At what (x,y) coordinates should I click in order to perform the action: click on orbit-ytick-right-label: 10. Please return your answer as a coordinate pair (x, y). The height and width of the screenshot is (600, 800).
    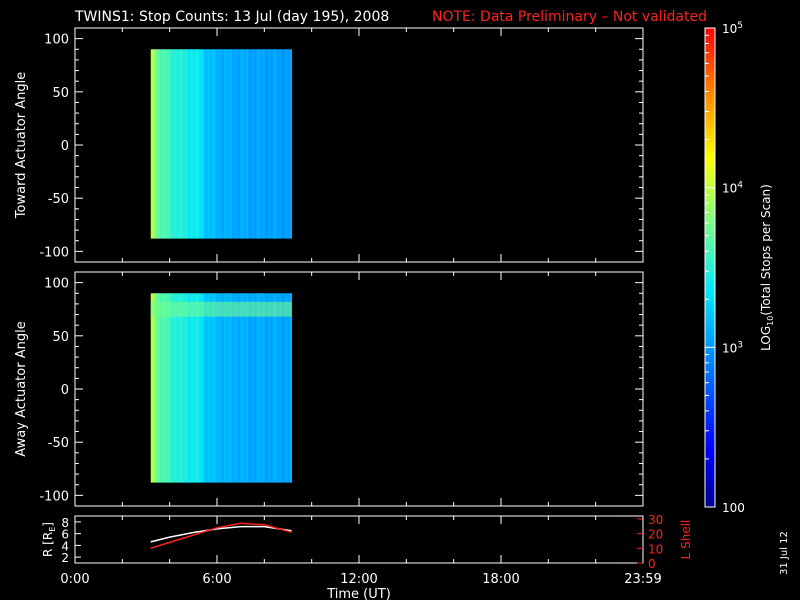
    Looking at the image, I should click on (655, 549).